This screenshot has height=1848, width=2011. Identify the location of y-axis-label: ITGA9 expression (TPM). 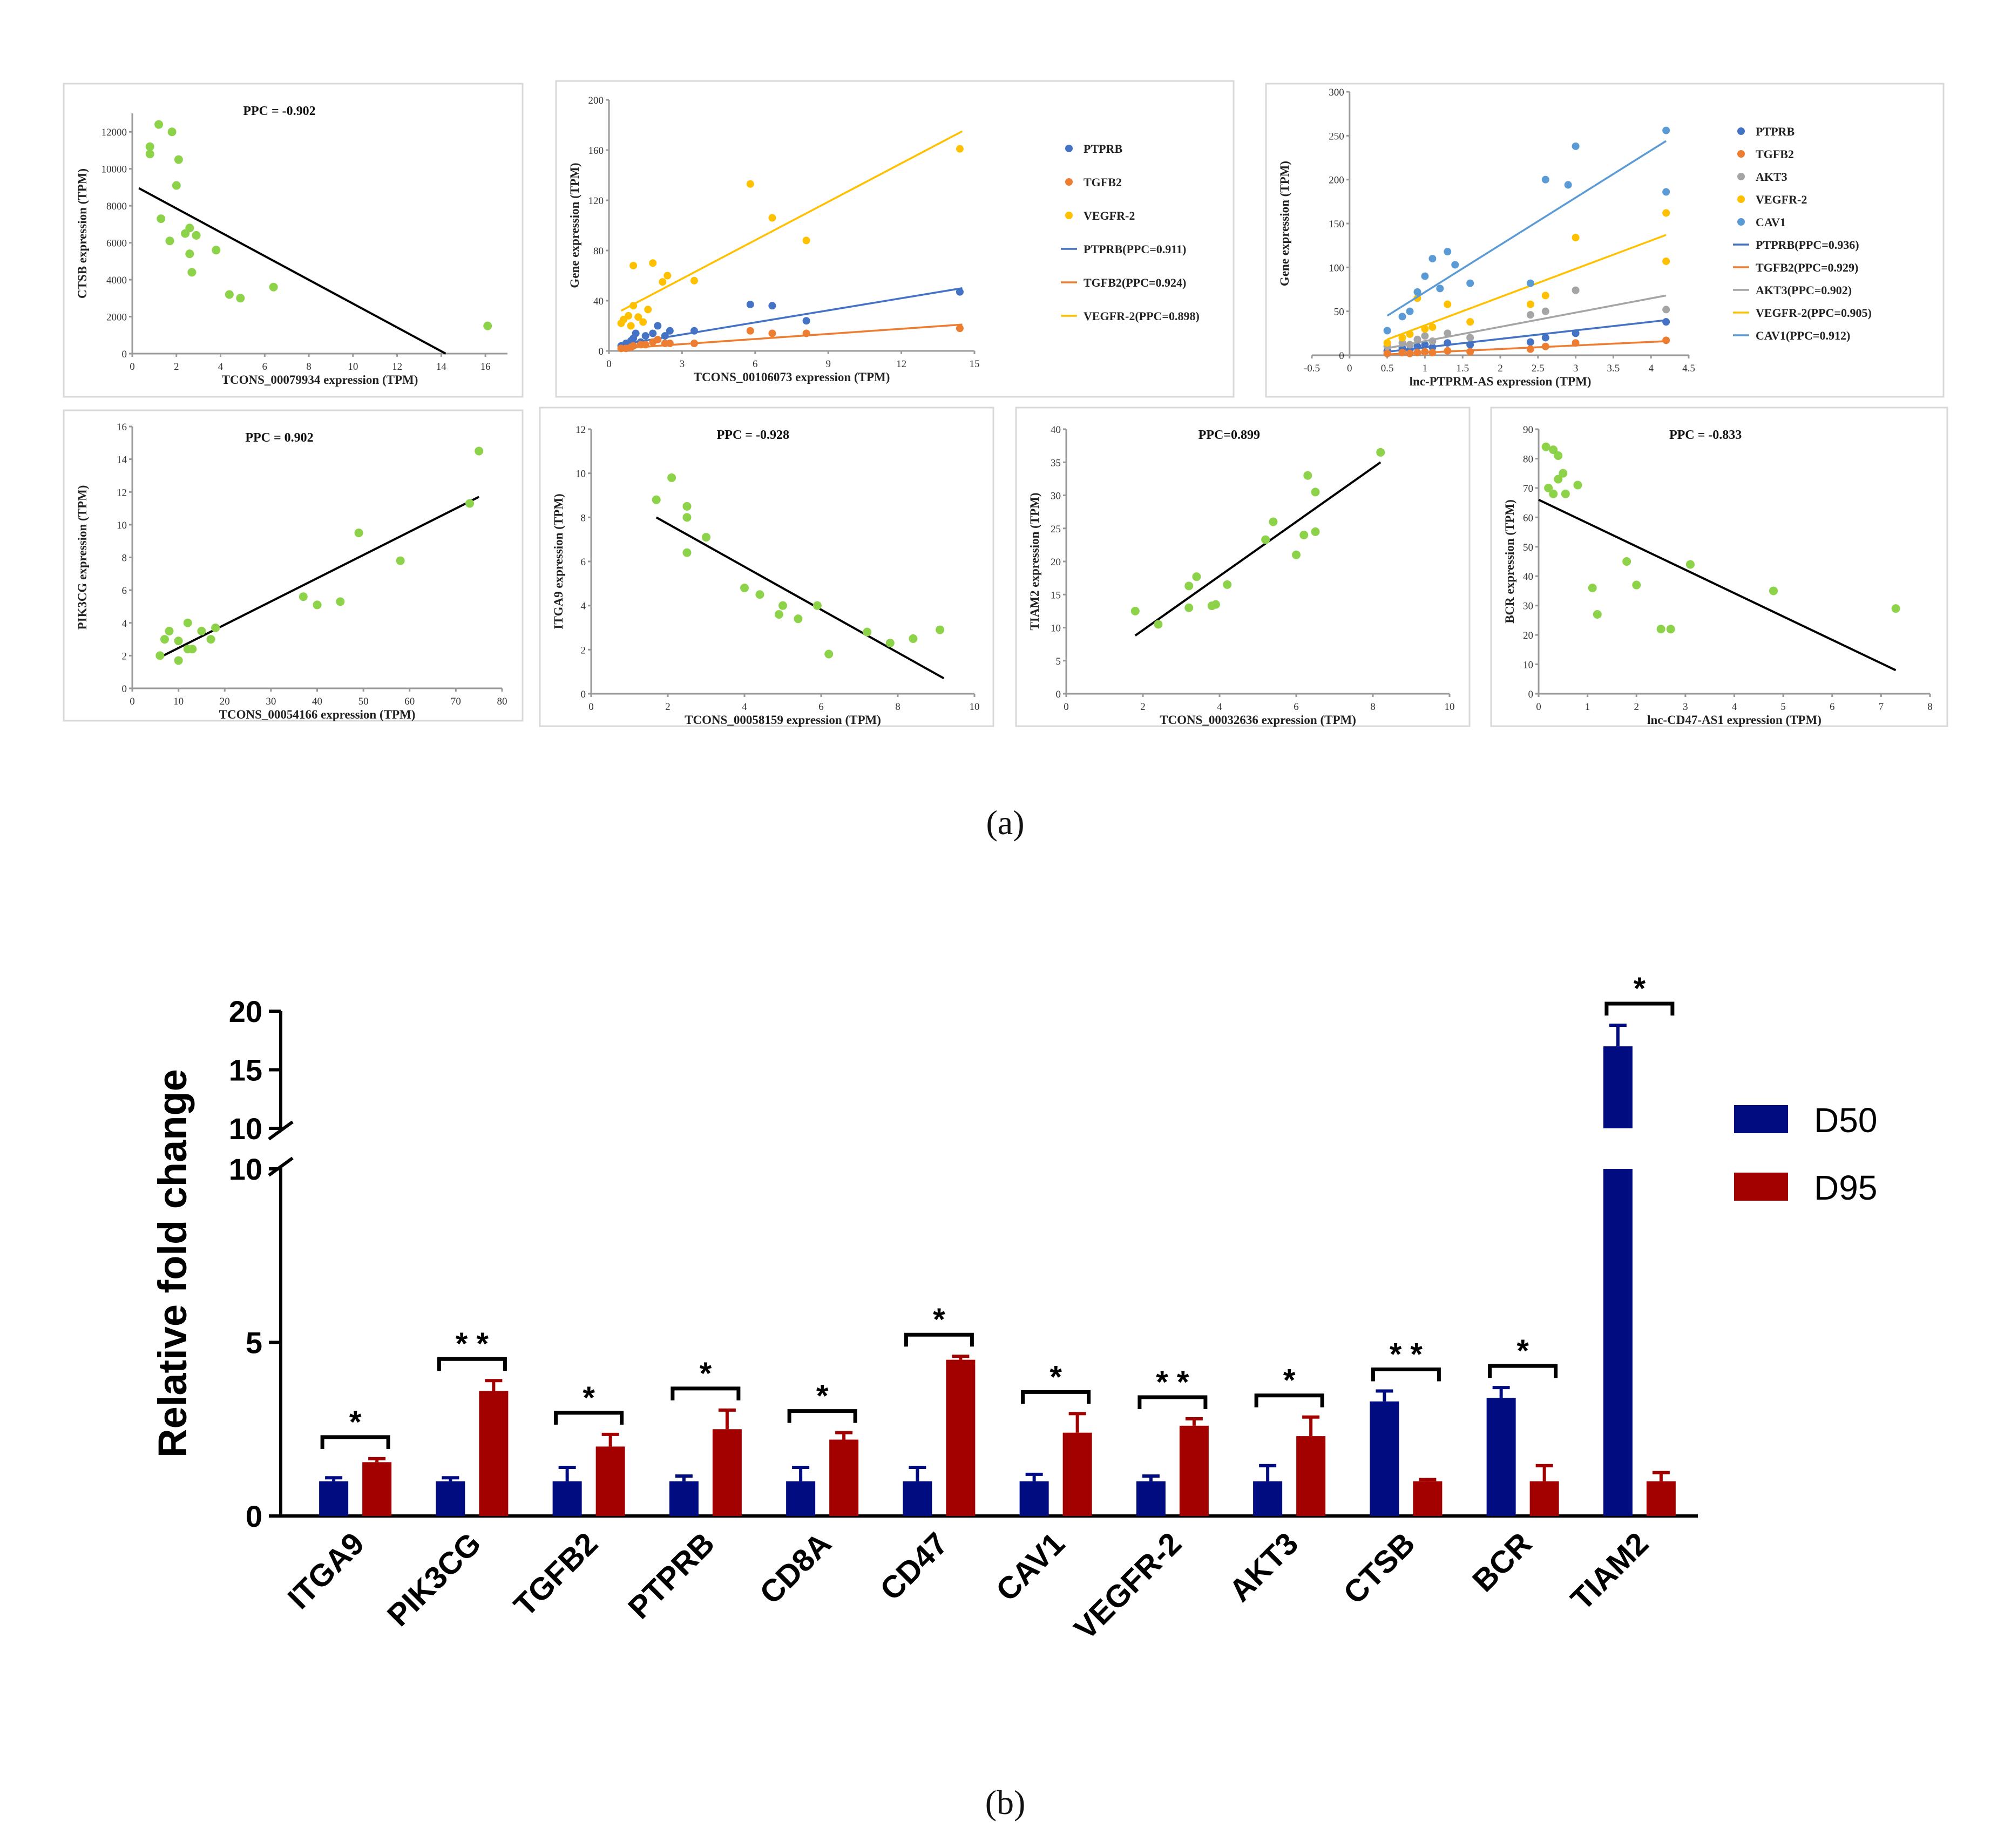
(558, 561).